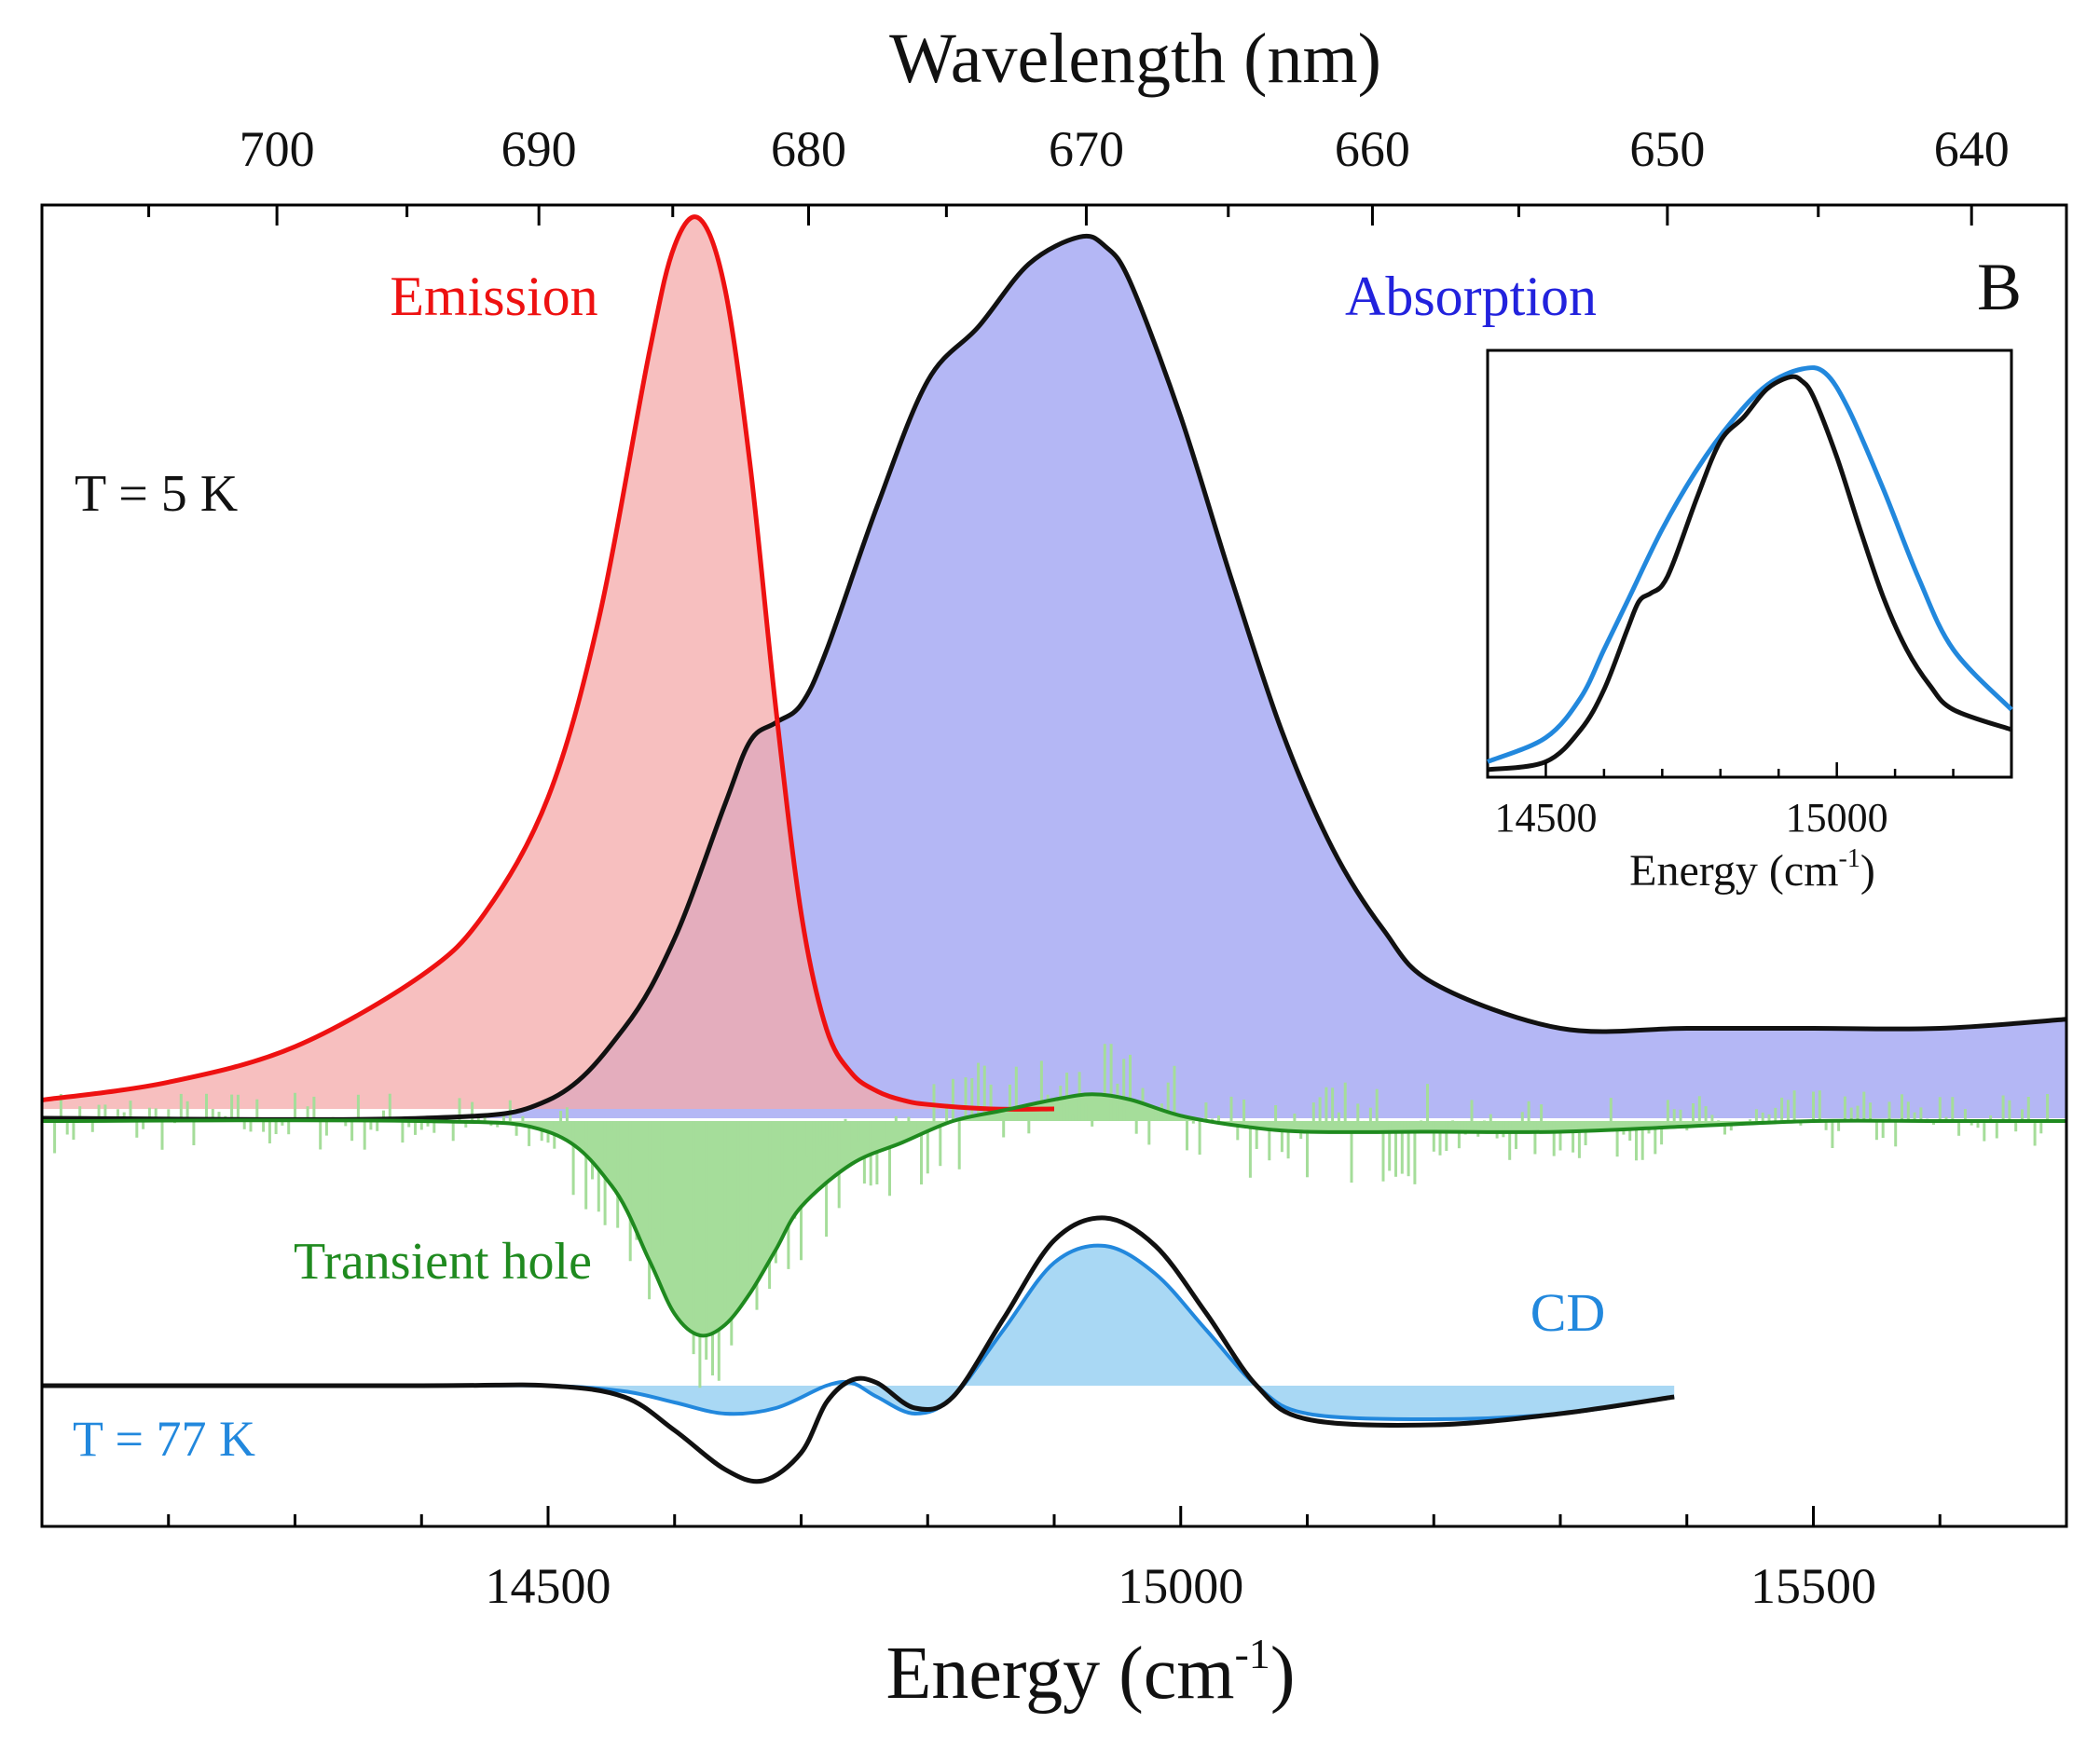 This screenshot has width=2100, height=1737. I want to click on inset-x-title: Energy (cm-1), so click(1752, 870).